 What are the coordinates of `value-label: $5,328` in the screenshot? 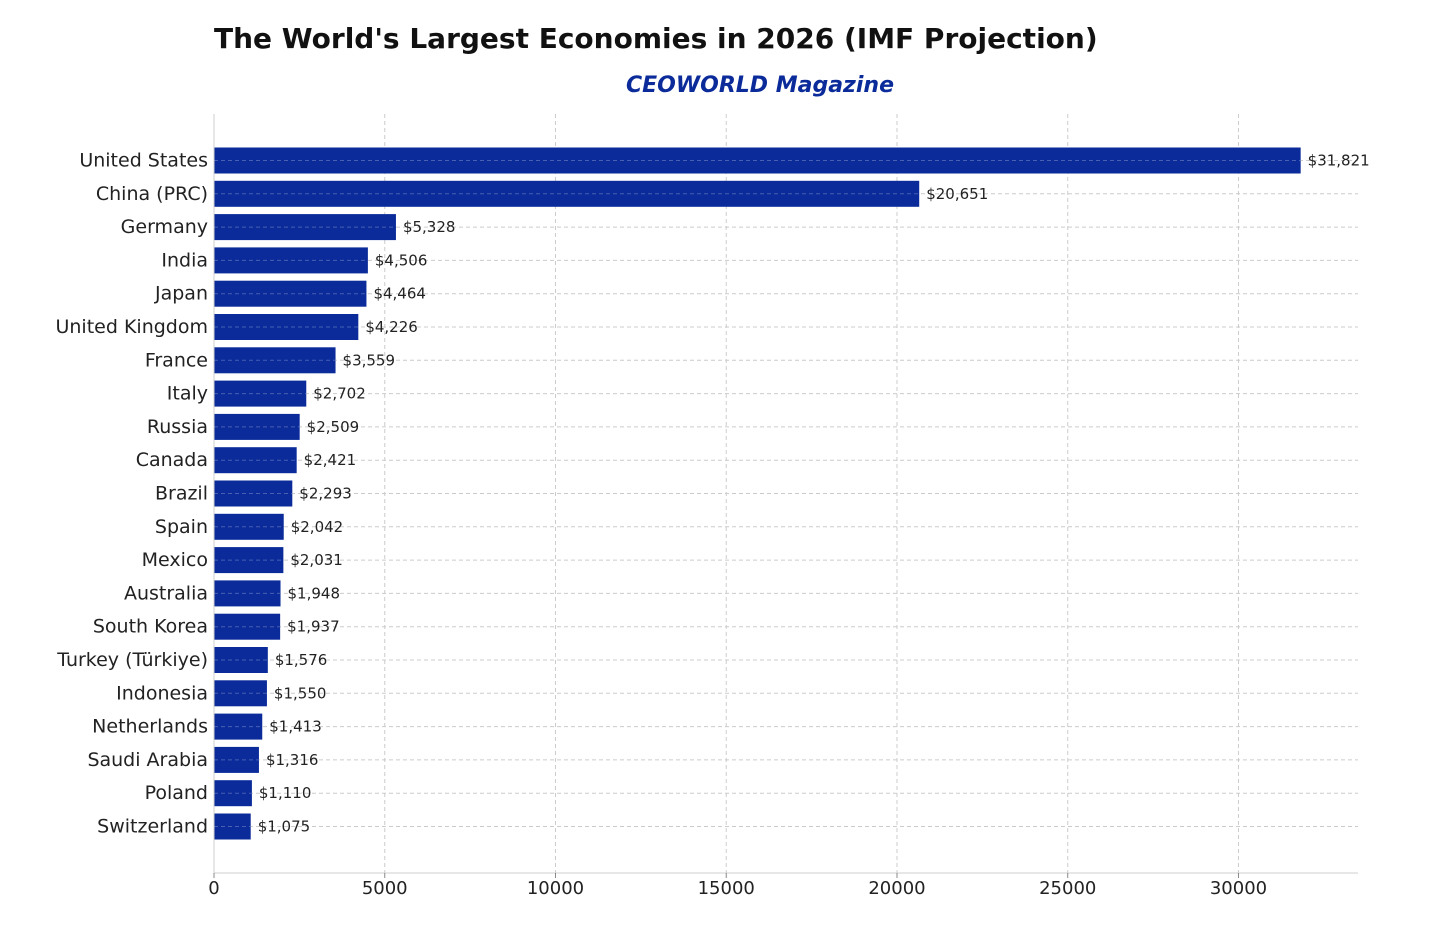 It's located at (429, 227).